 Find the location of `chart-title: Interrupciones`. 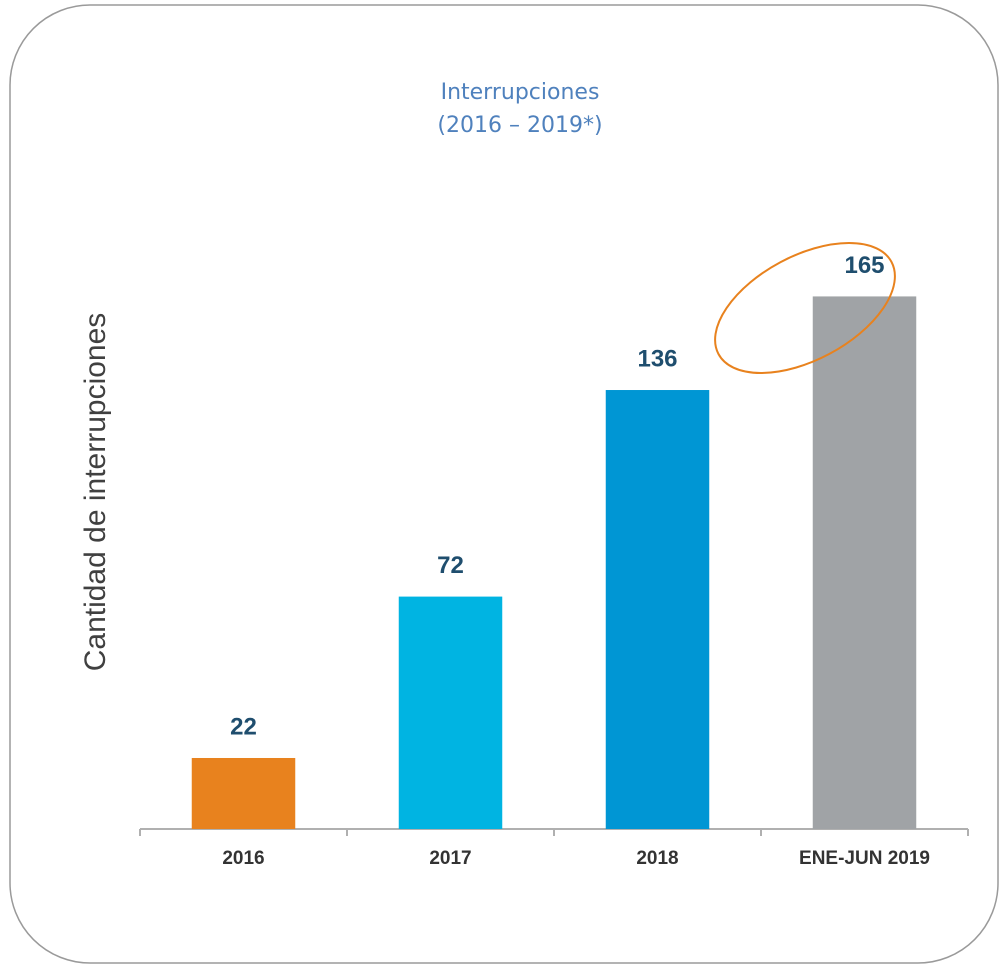

chart-title: Interrupciones is located at coordinates (520, 92).